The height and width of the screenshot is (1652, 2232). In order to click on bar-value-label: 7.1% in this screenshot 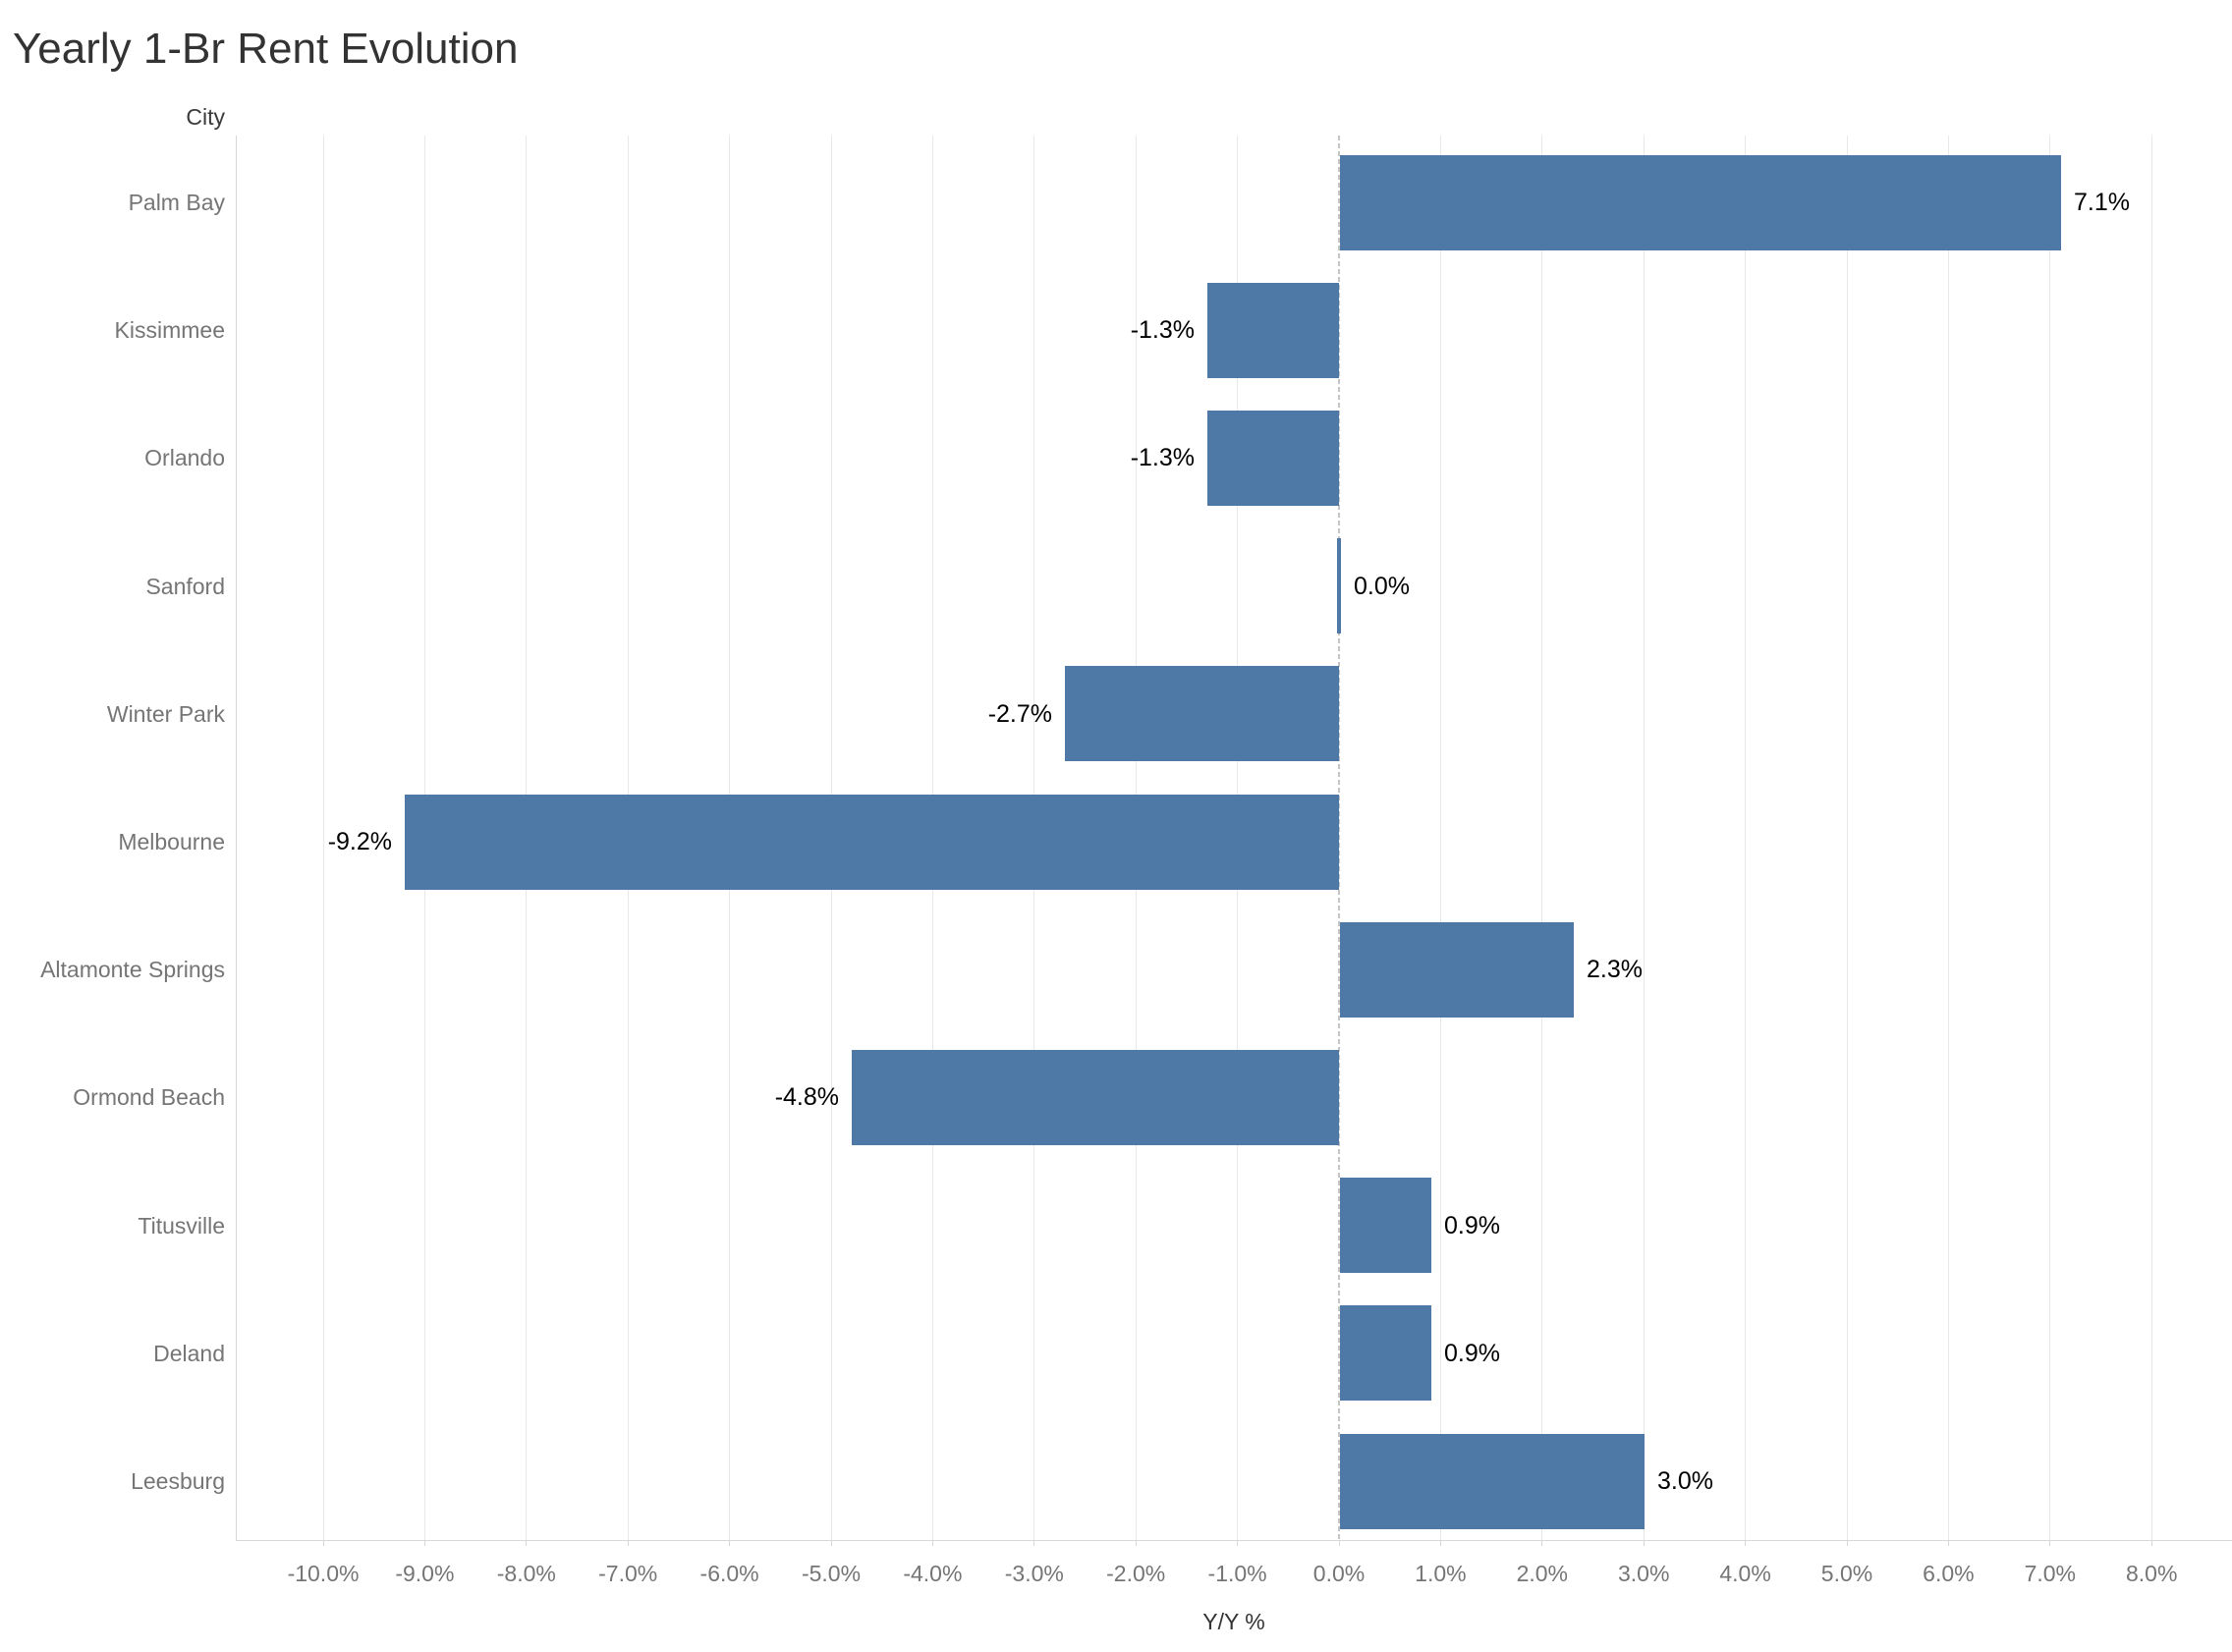, I will do `click(2102, 202)`.